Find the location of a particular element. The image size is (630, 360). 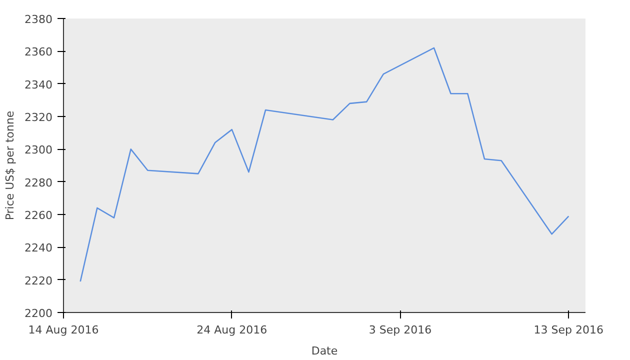

y-tick-label: 2320 is located at coordinates (38, 117).